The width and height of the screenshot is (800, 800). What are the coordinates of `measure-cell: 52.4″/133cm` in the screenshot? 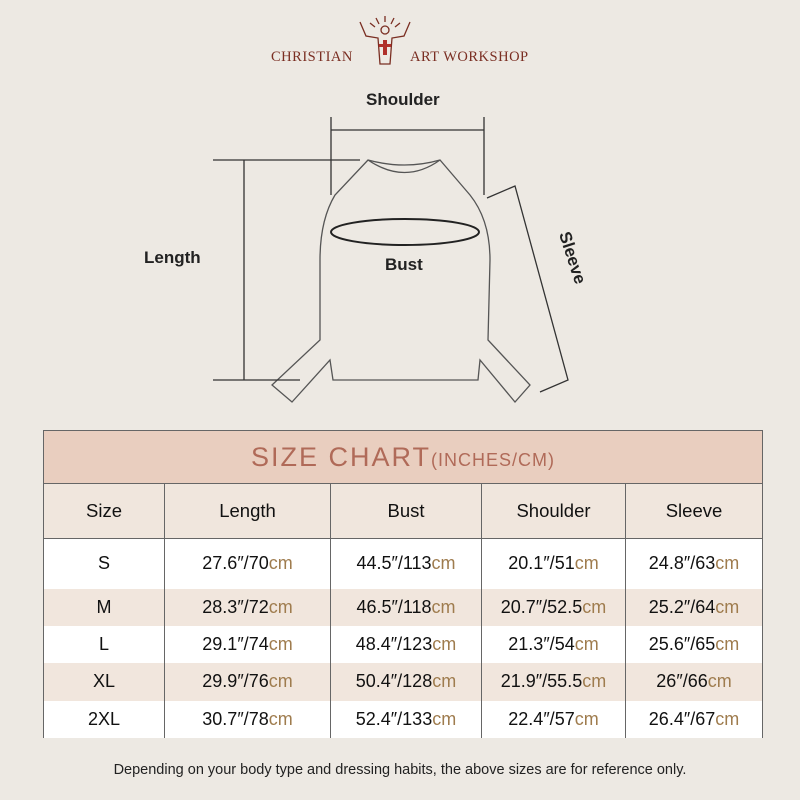 It's located at (406, 719).